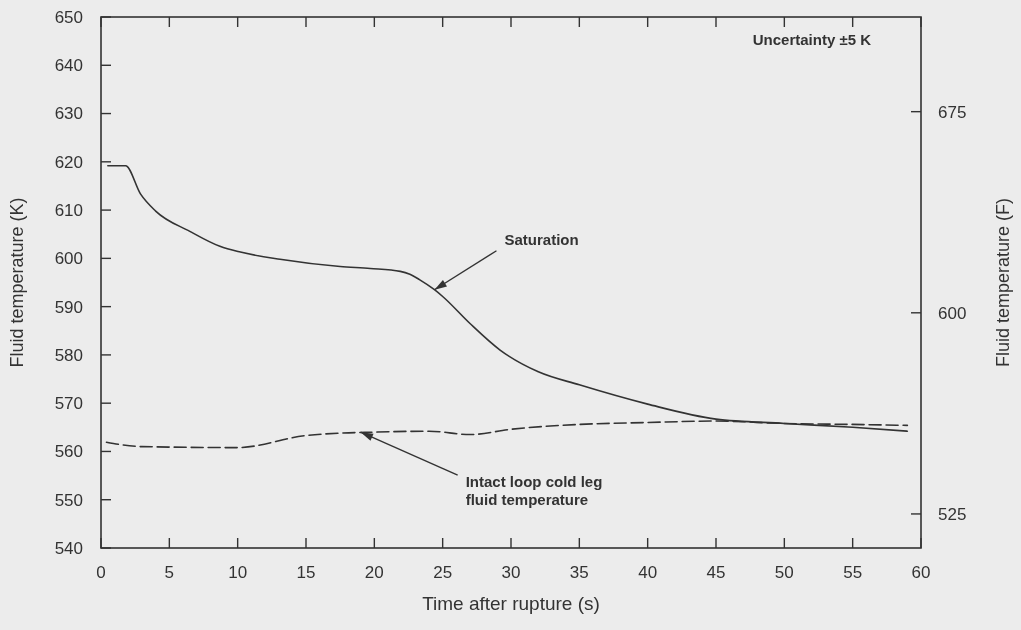 This screenshot has height=630, width=1021. Describe the element at coordinates (68, 307) in the screenshot. I see `y-tick-label: 590` at that location.